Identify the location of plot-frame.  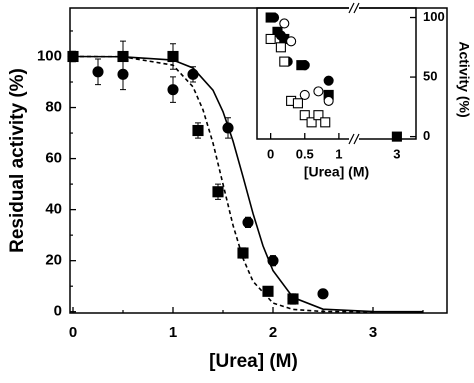
(336, 73).